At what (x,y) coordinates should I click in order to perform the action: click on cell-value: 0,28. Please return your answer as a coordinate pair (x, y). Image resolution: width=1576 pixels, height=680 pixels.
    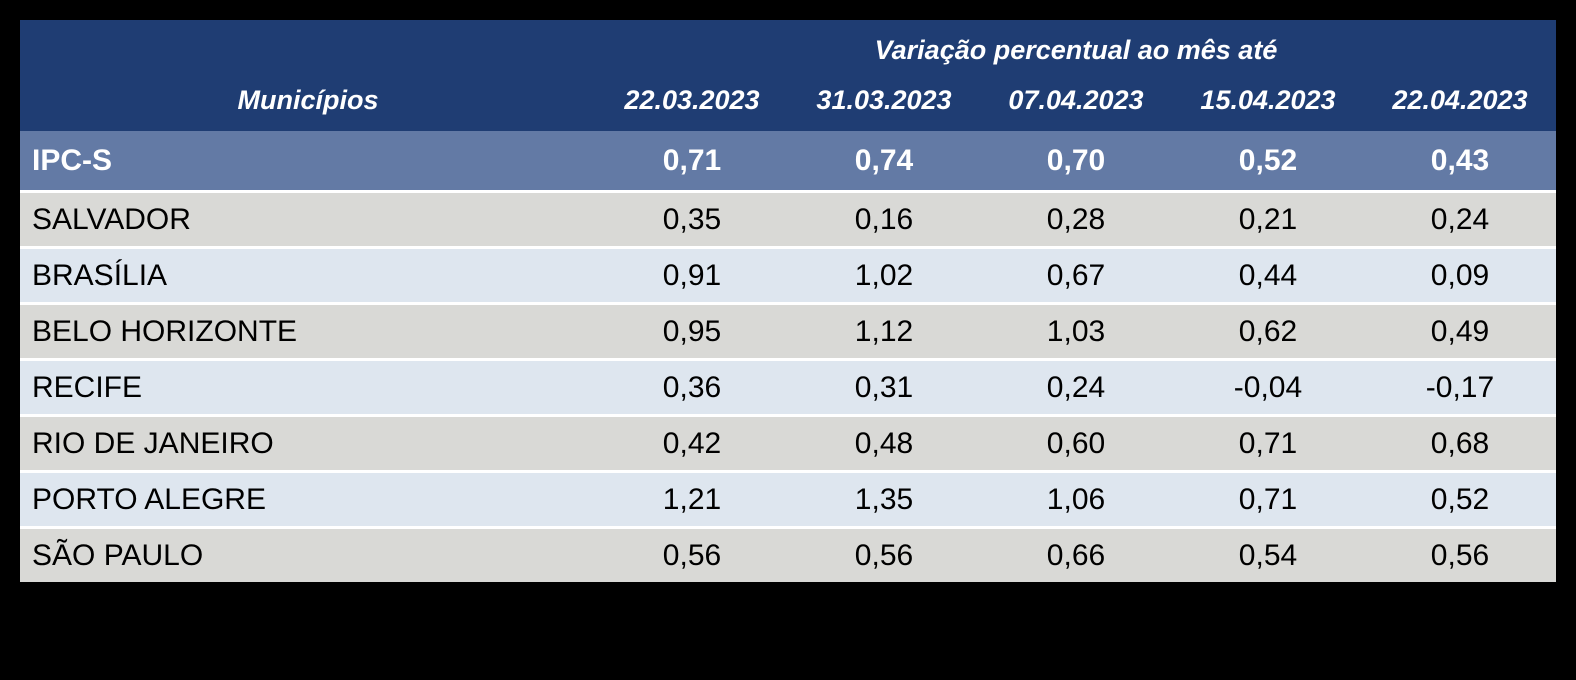
    Looking at the image, I should click on (1076, 219).